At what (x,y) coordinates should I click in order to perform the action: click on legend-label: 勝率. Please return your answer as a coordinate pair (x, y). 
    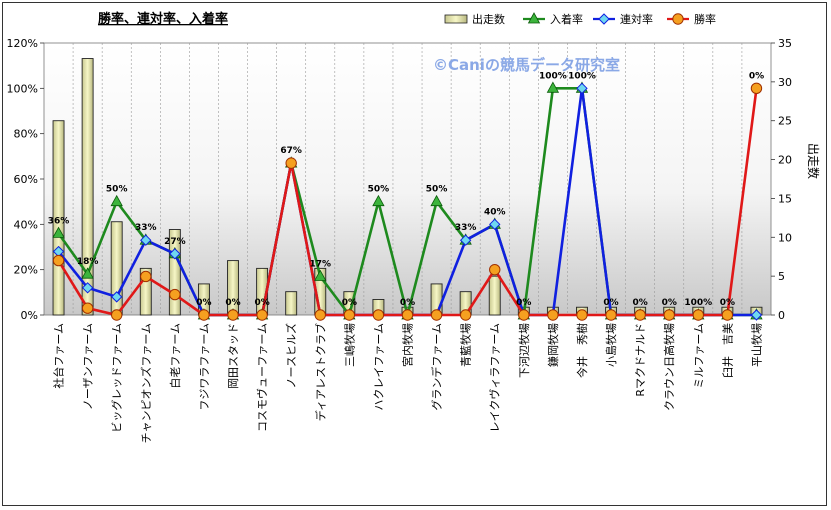
    Looking at the image, I should click on (705, 19).